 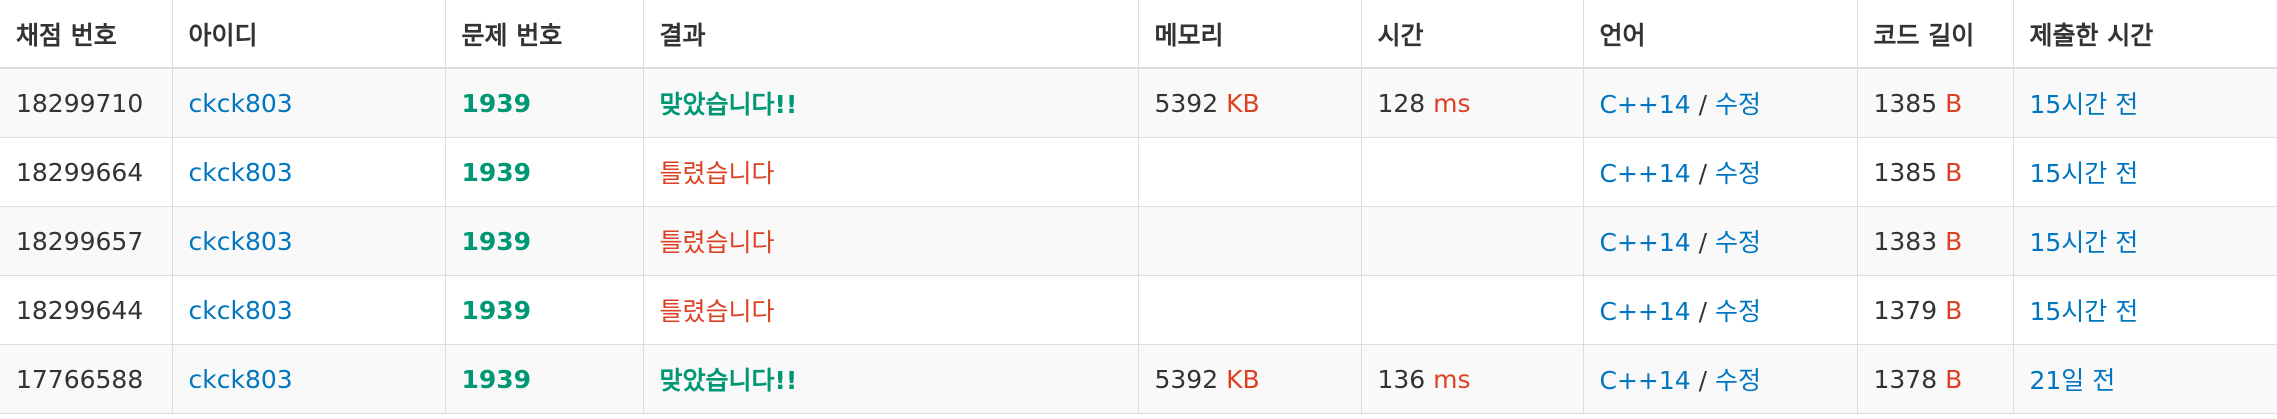 I want to click on time-value: 128, so click(x=1401, y=103).